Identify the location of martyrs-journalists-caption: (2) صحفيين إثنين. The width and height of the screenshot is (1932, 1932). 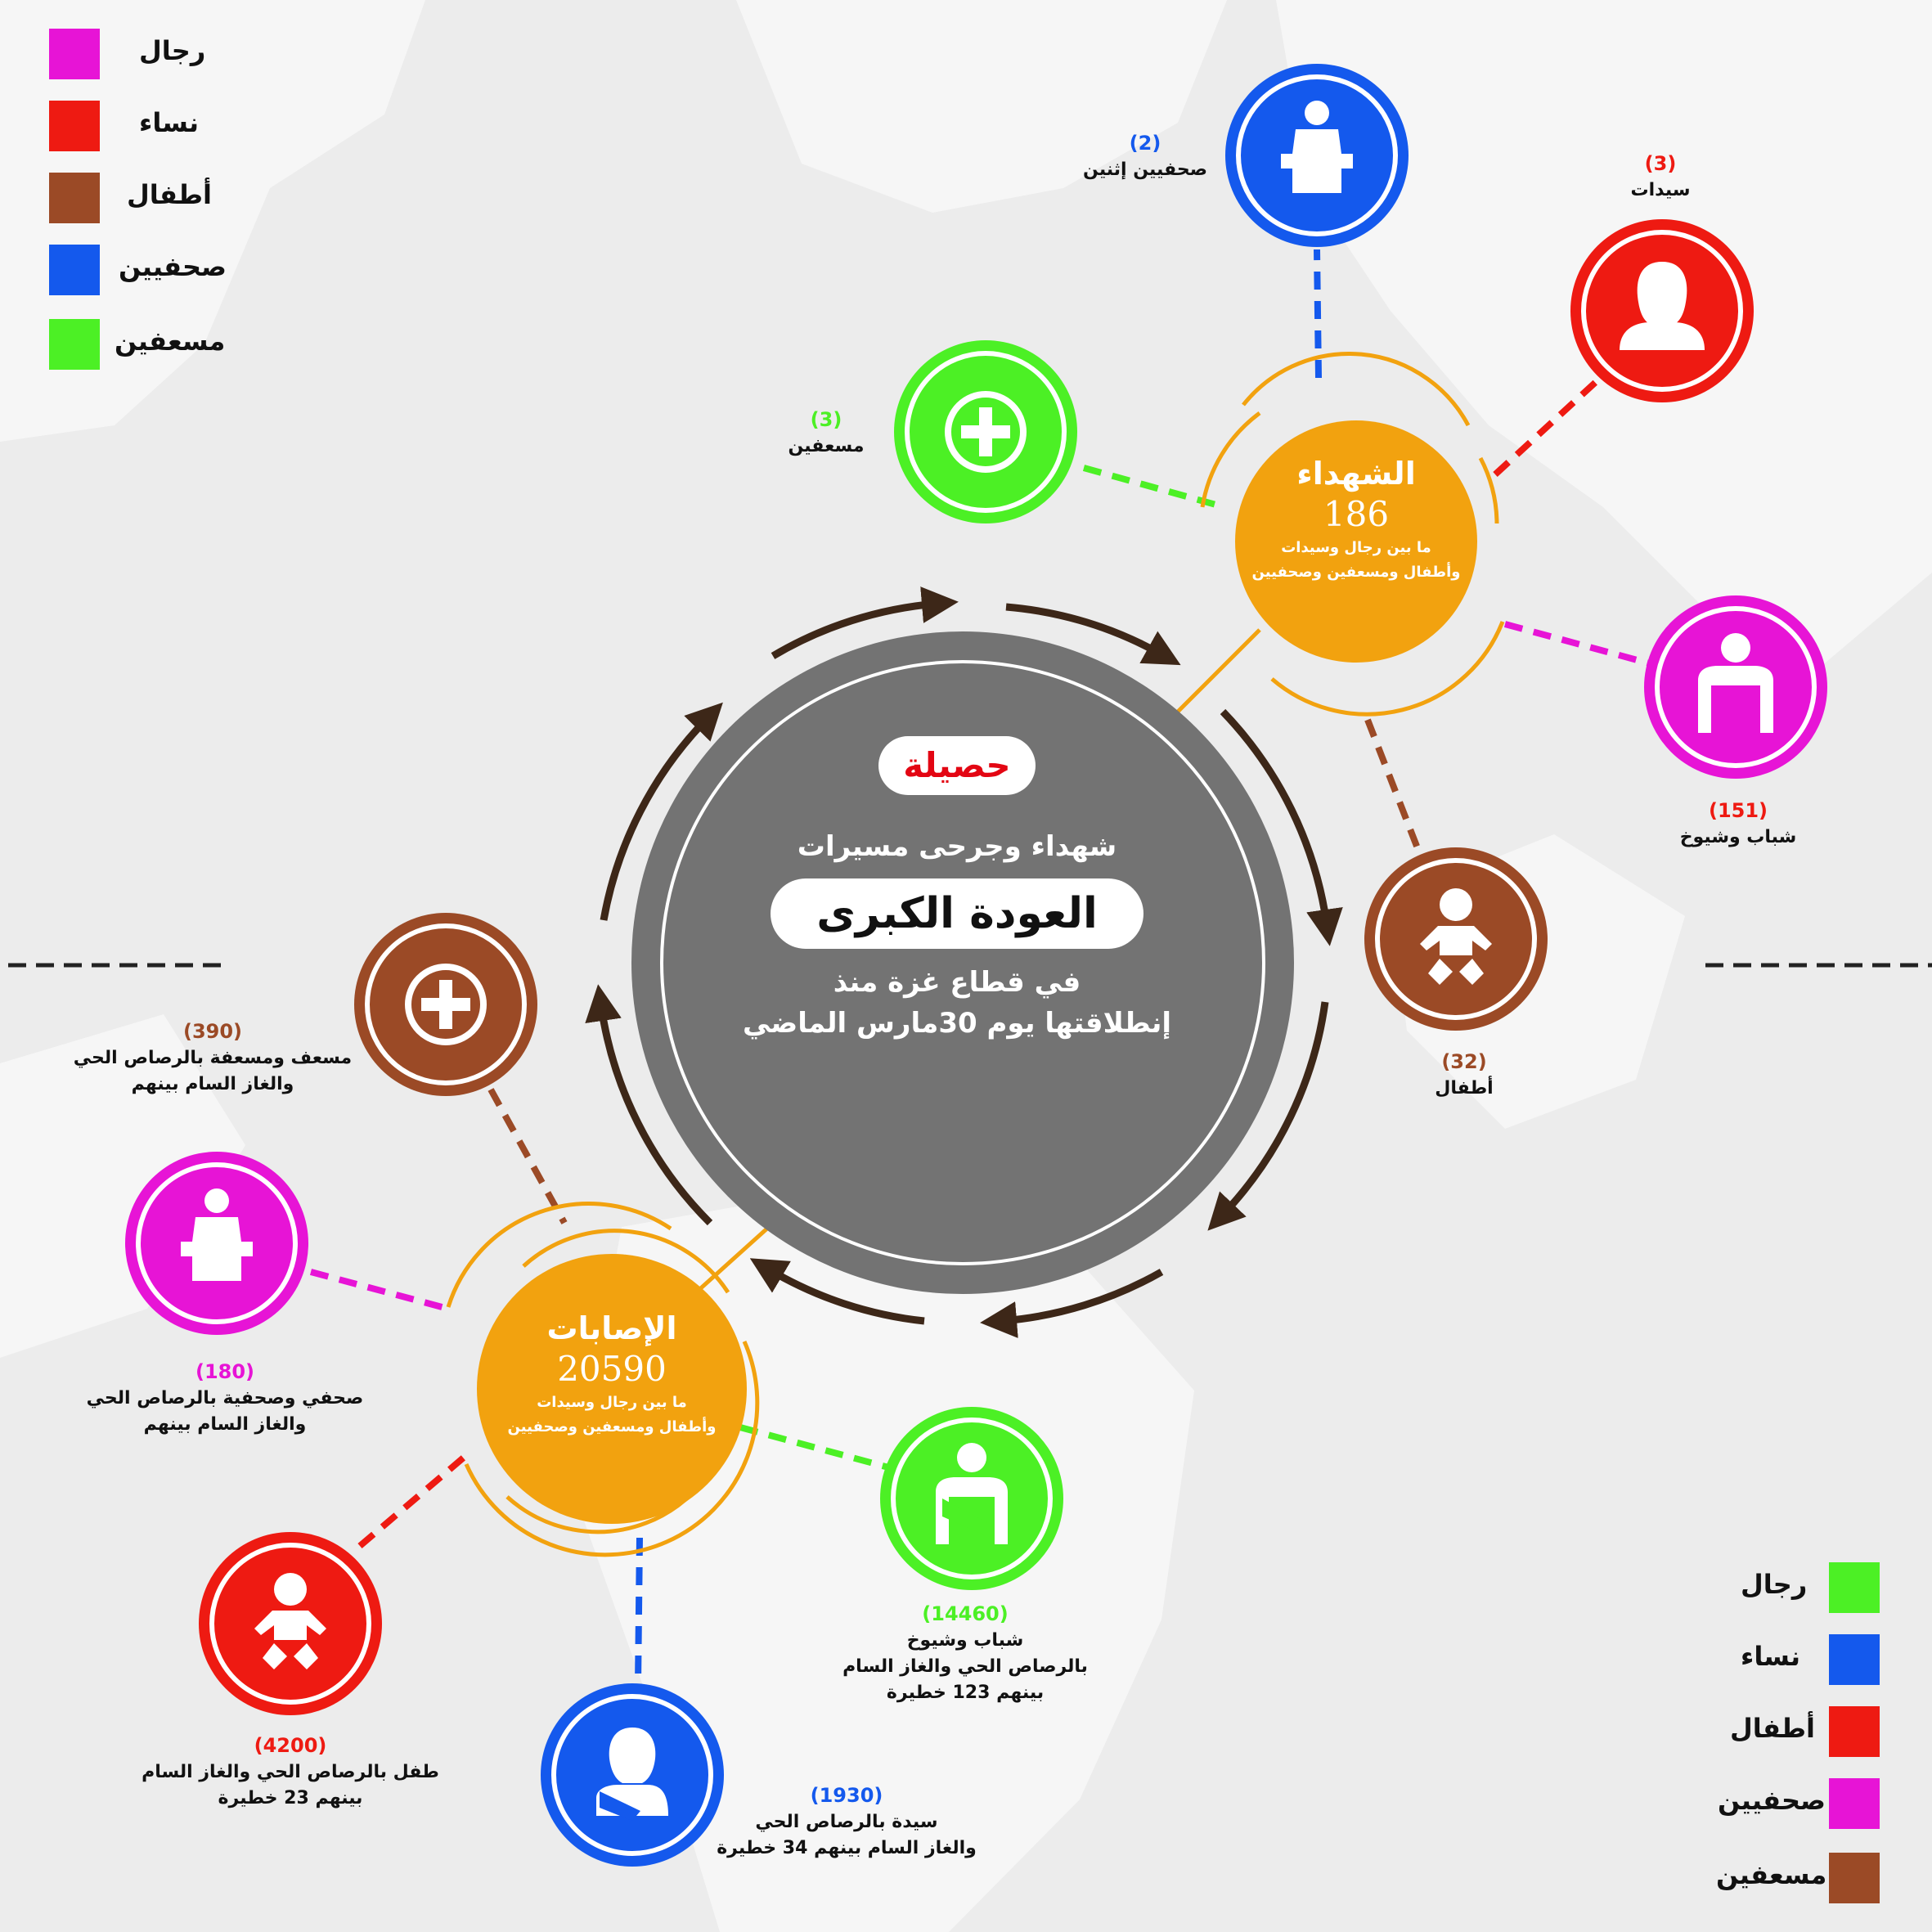
(1145, 156).